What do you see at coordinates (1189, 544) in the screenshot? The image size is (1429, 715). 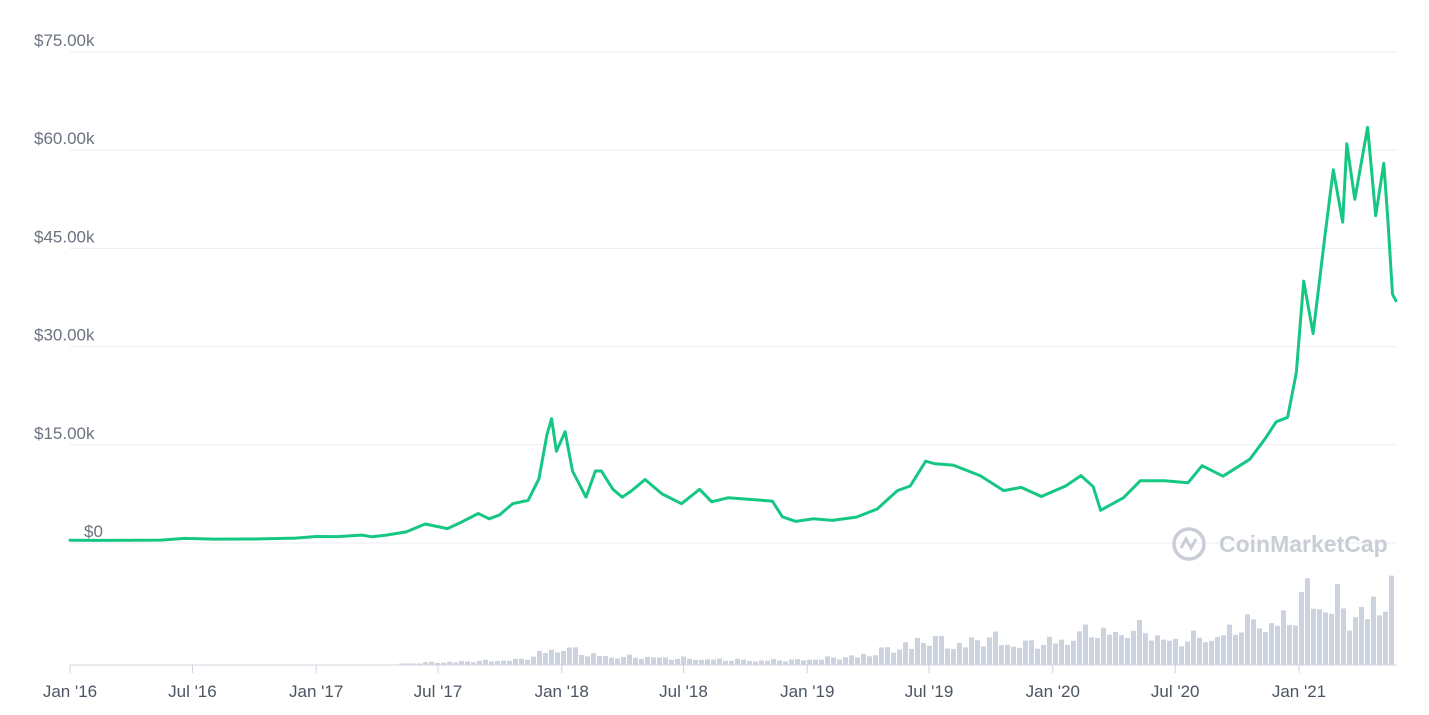 I see `coinmarketcap-logo-icon` at bounding box center [1189, 544].